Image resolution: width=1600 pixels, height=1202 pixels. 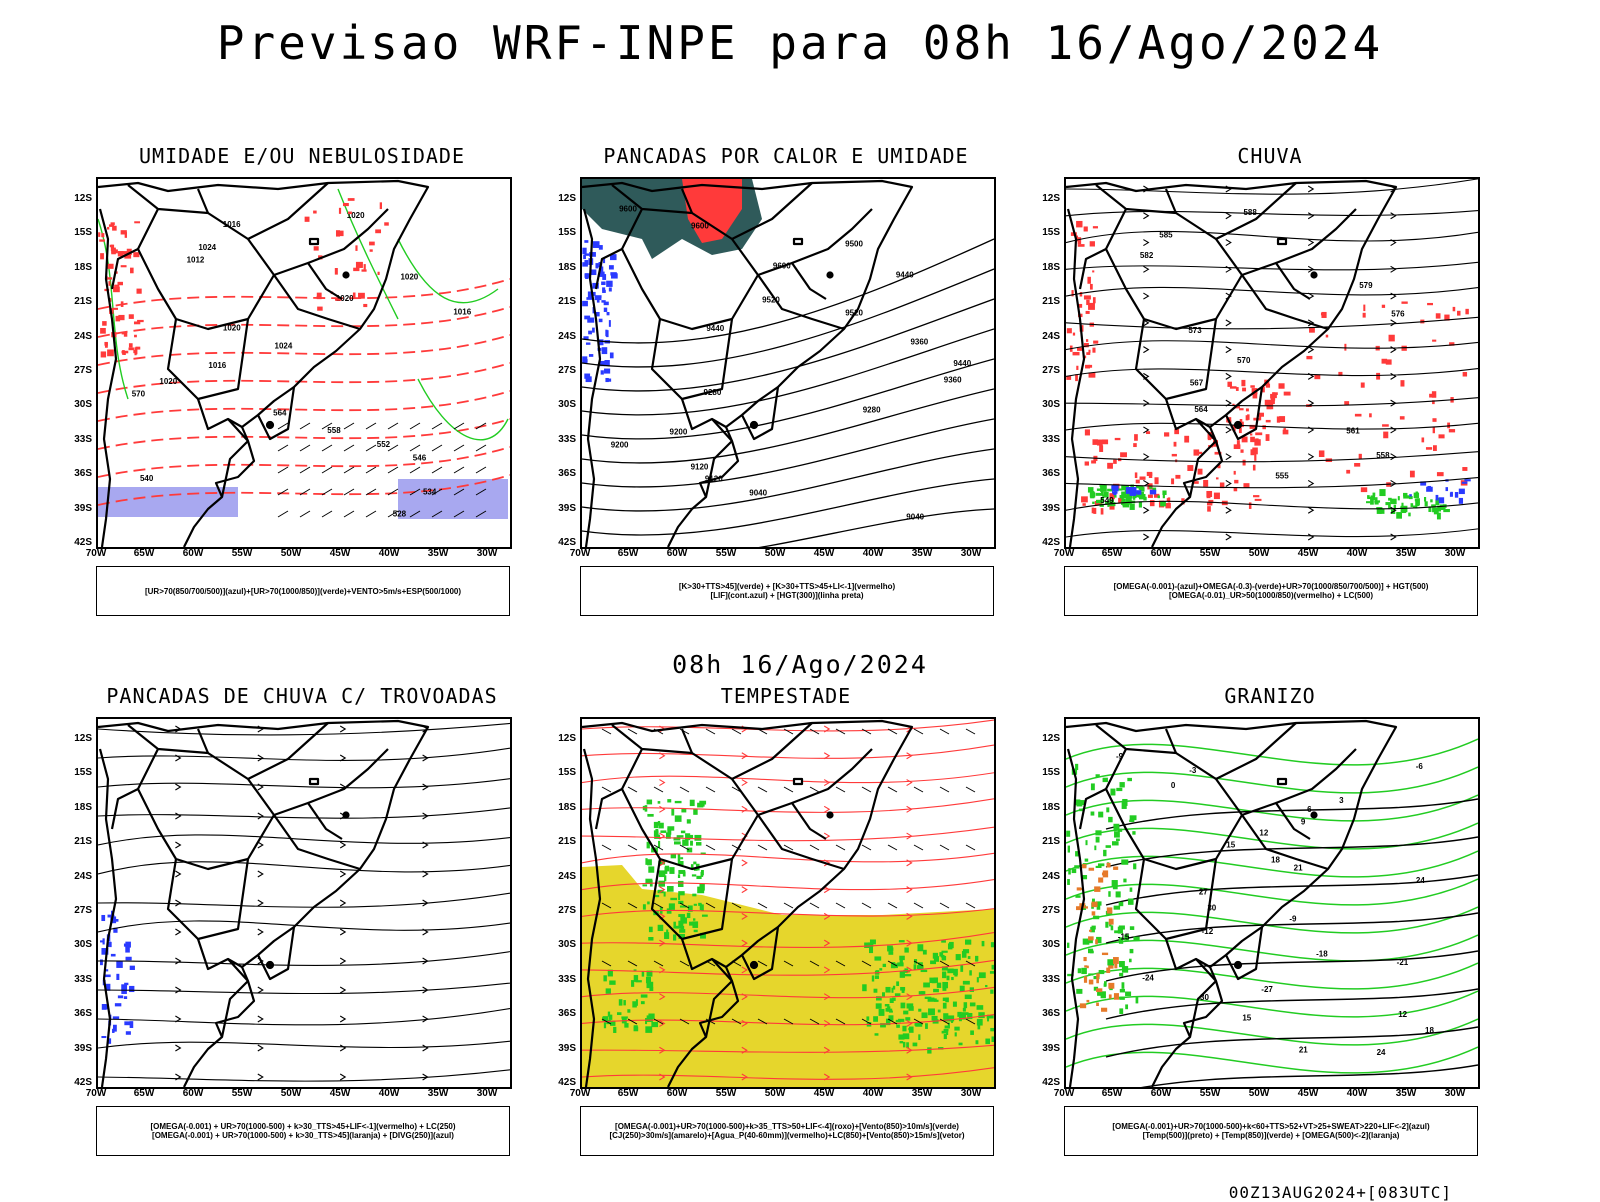 I want to click on contour-label: -15, so click(x=1124, y=936).